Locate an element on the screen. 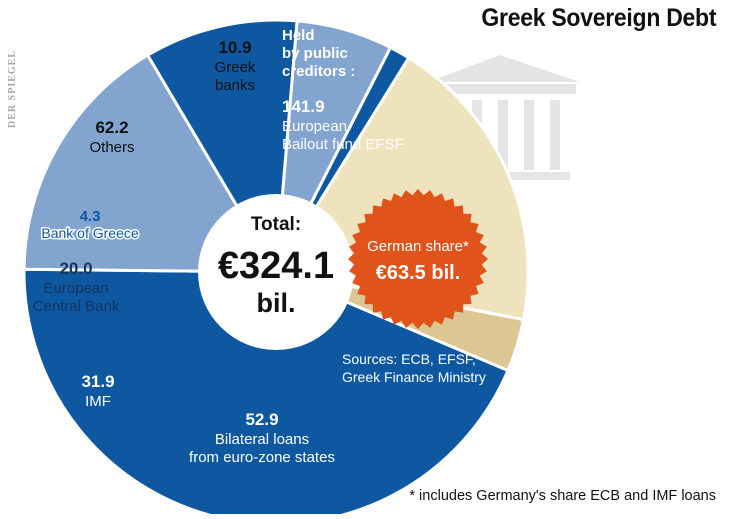  slice-value-bilateral-loans-from-euro-zone-states: 52.9 is located at coordinates (261, 419).